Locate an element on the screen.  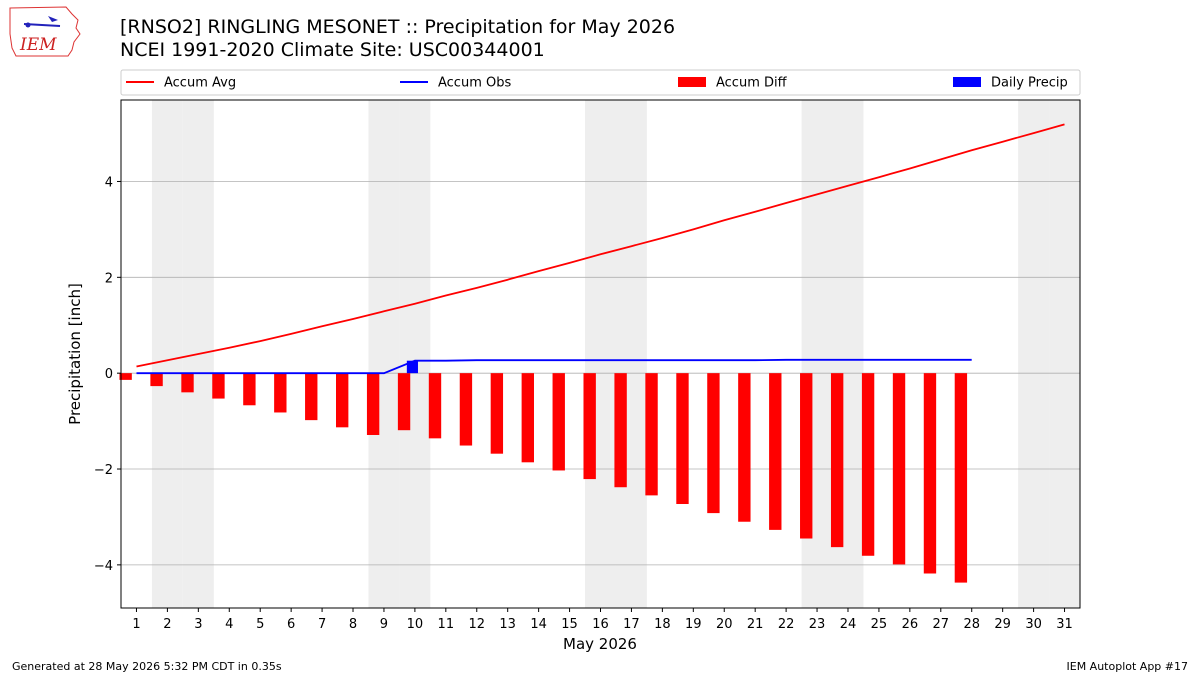
weather-icon-dot is located at coordinates (28, 25).